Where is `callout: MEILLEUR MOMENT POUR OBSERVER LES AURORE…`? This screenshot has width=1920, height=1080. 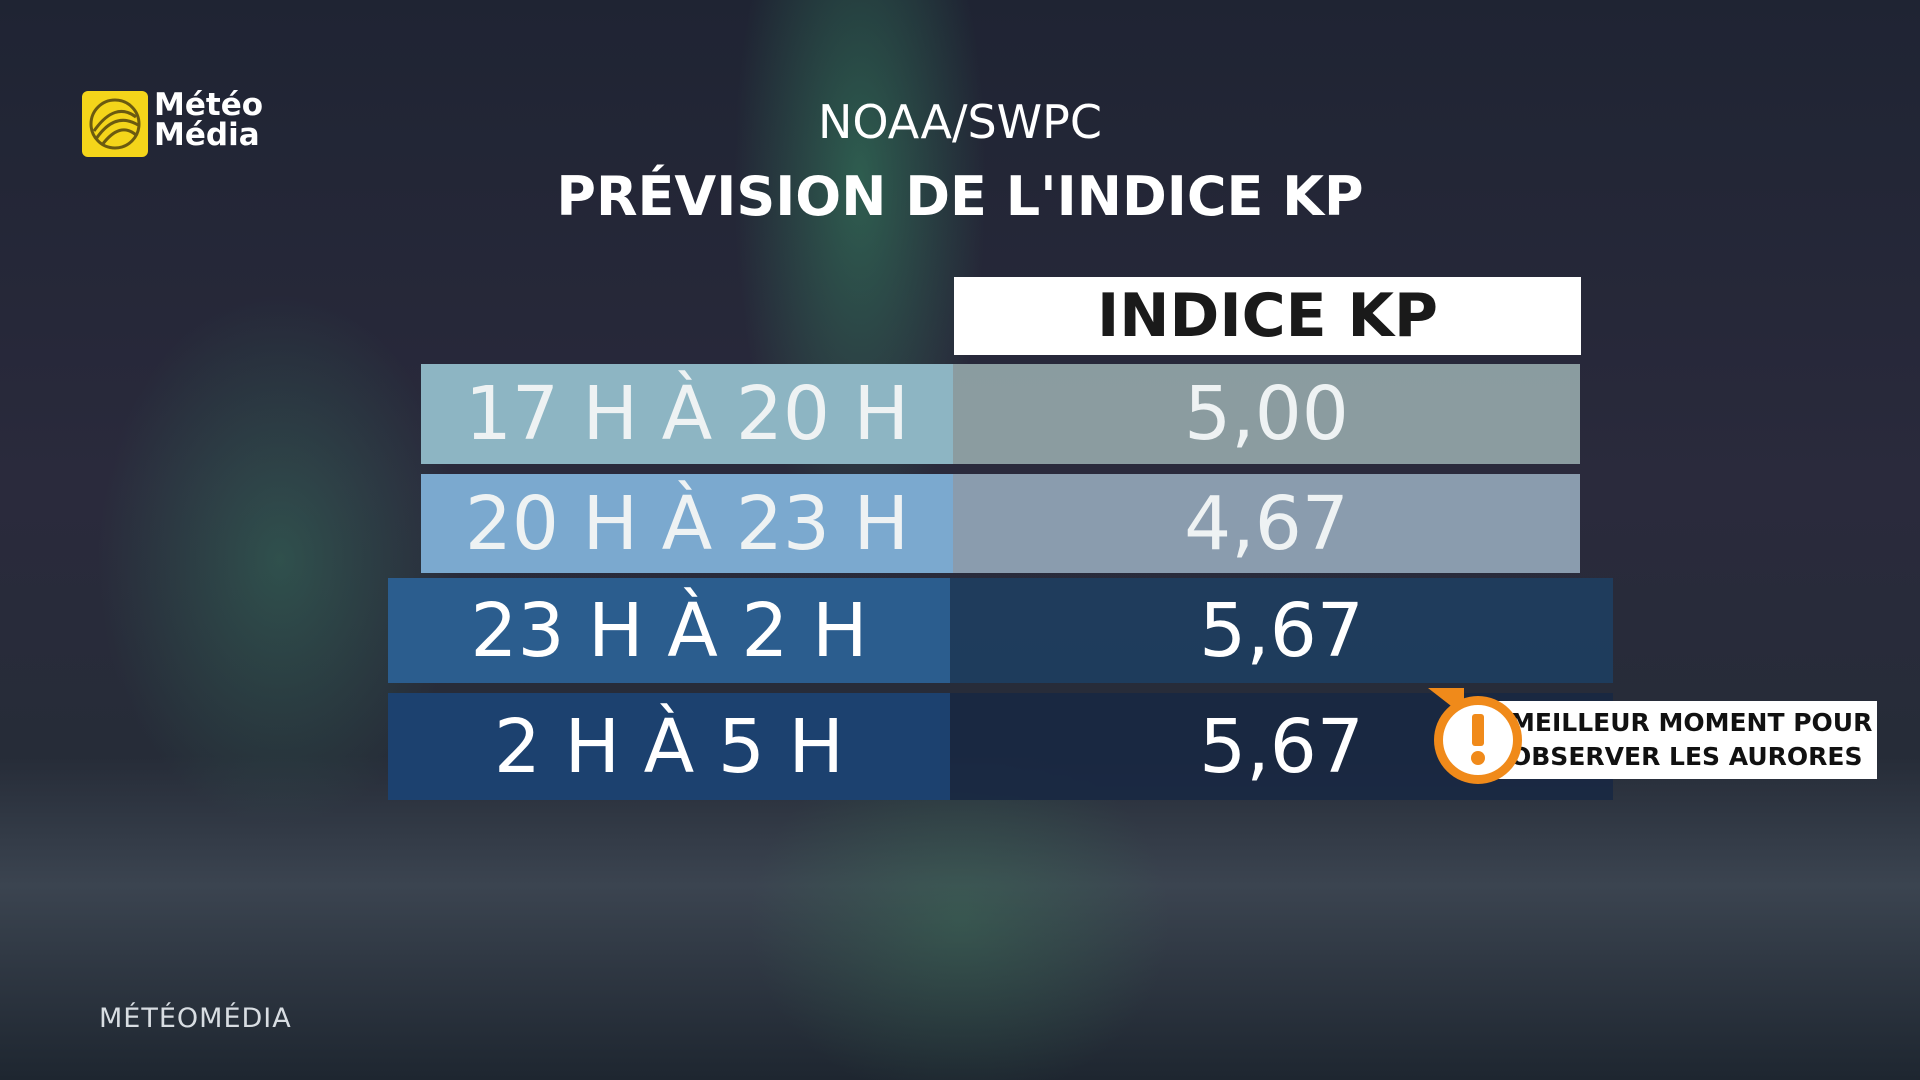
callout: MEILLEUR MOMENT POUR OBSERVER LES AURORE… is located at coordinates (1650, 735).